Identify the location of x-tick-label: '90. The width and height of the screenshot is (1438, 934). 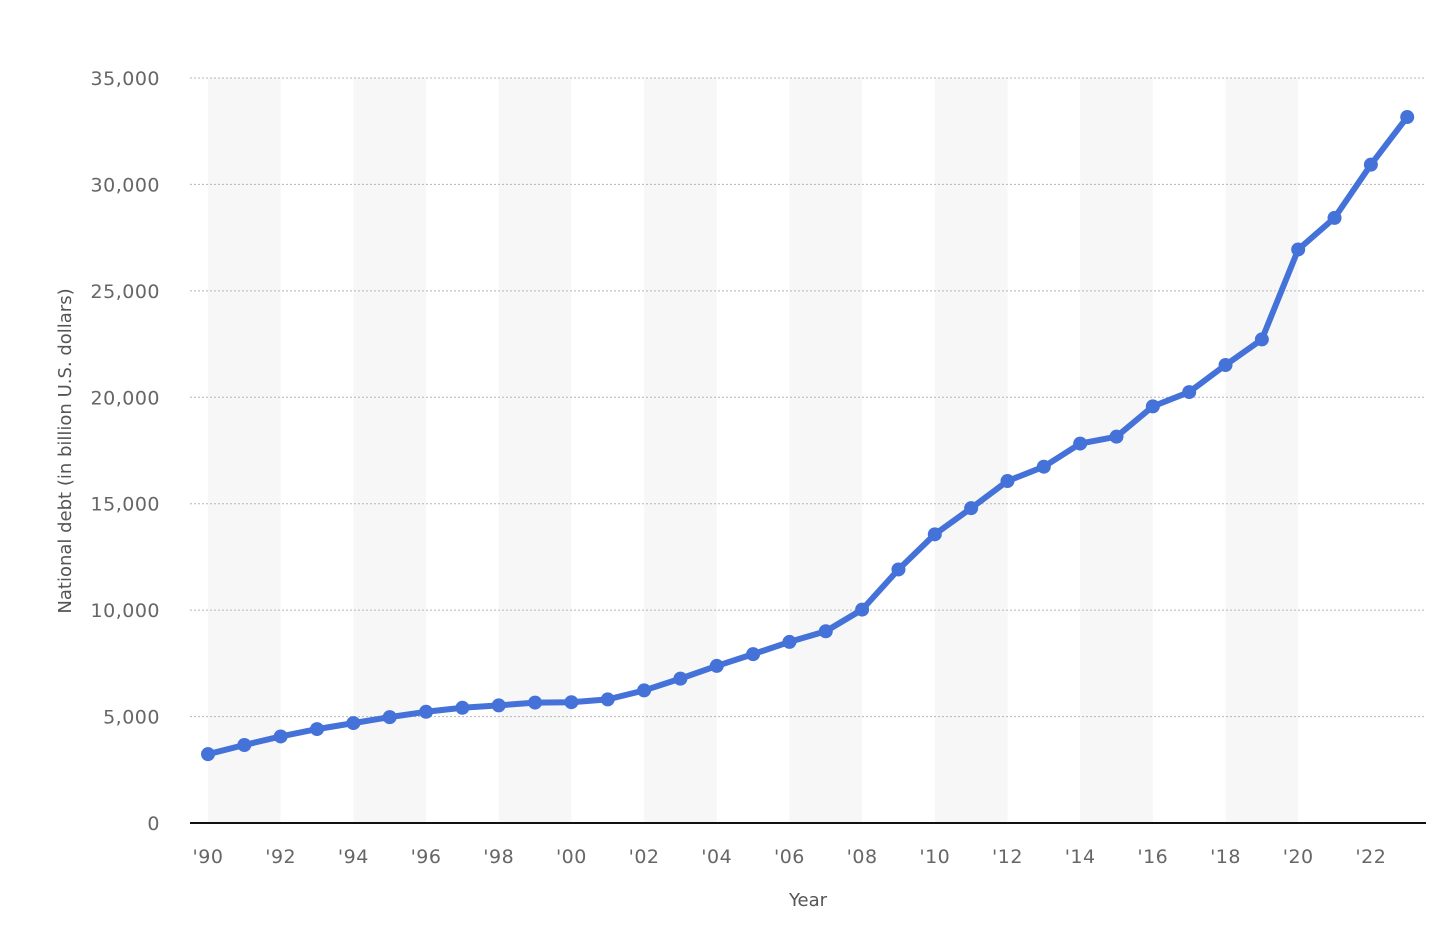
(208, 857).